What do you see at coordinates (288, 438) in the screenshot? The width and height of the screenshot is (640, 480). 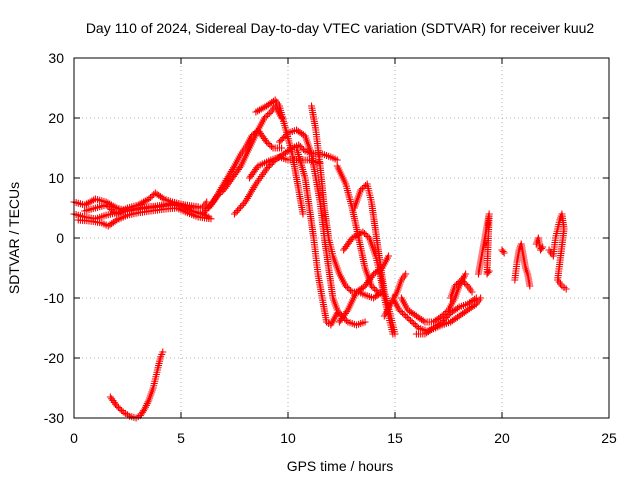 I see `x-tick-label: 10` at bounding box center [288, 438].